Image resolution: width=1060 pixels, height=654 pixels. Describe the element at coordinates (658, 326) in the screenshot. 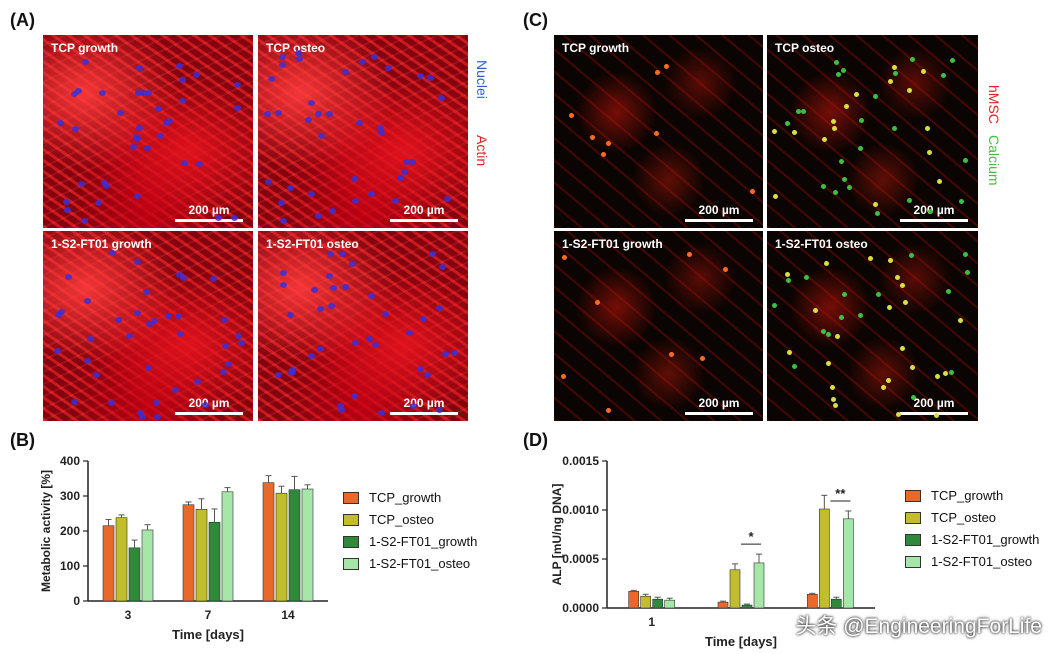

I see `micrograph-c3: 1-S2-FT01 growth 200 µm` at that location.